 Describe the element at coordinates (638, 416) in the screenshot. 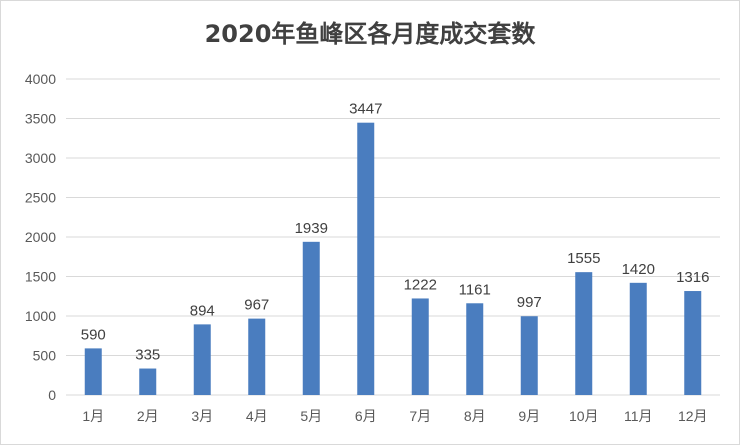

I see `x-tick-label: 11月` at that location.